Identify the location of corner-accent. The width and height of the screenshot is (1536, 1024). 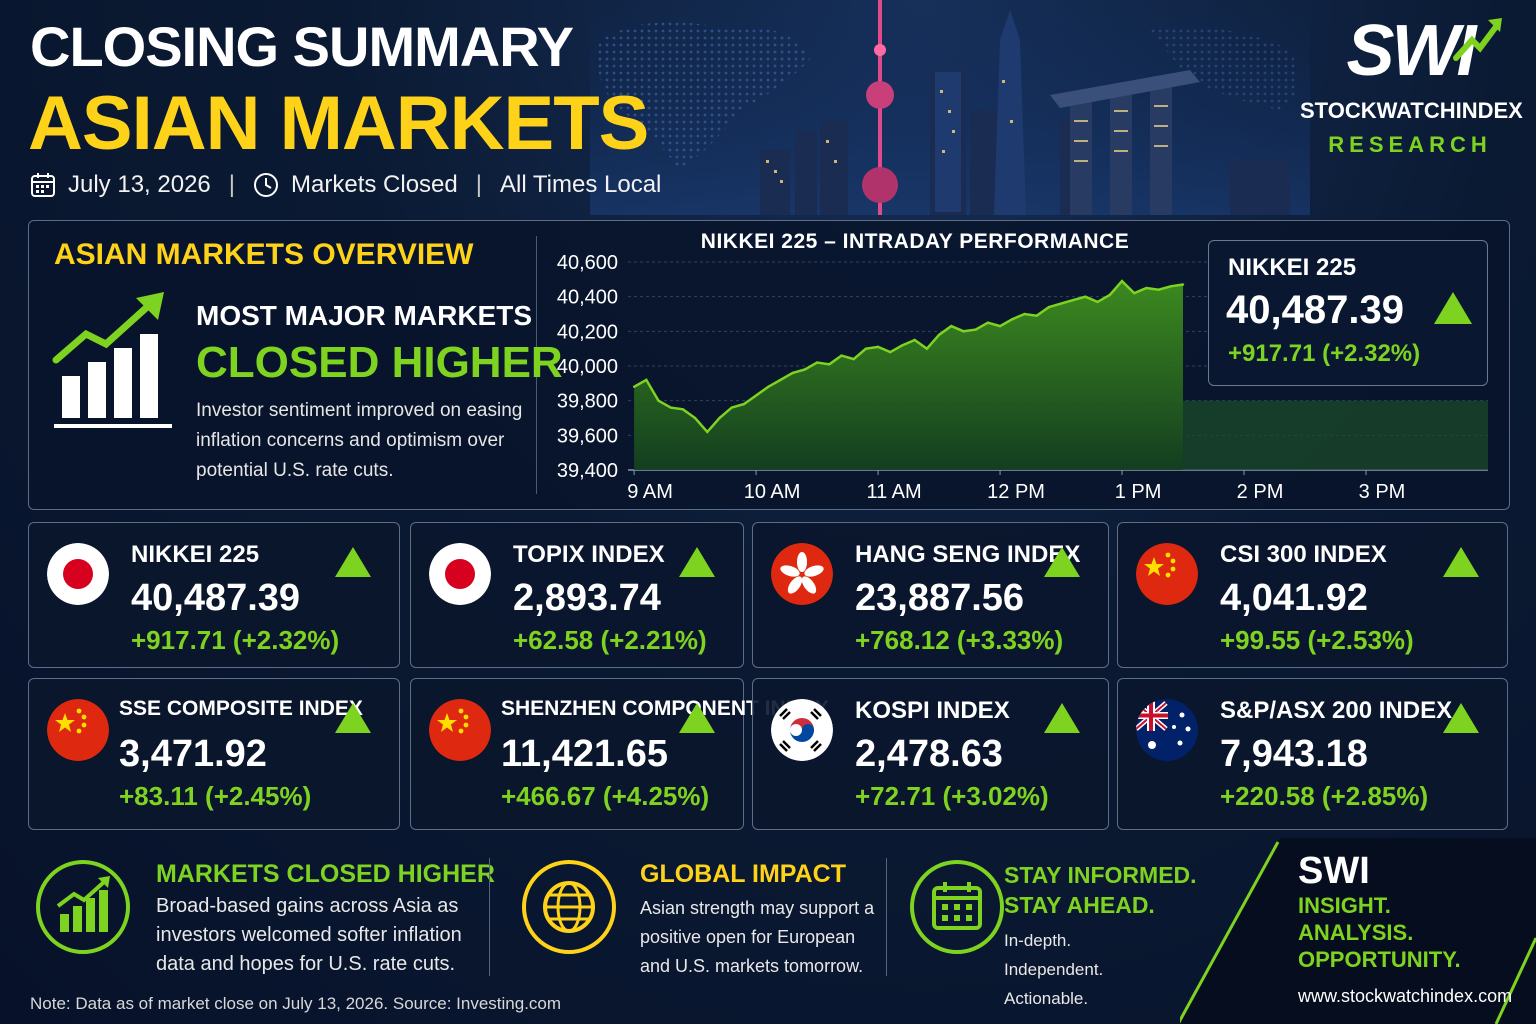
(1358, 931).